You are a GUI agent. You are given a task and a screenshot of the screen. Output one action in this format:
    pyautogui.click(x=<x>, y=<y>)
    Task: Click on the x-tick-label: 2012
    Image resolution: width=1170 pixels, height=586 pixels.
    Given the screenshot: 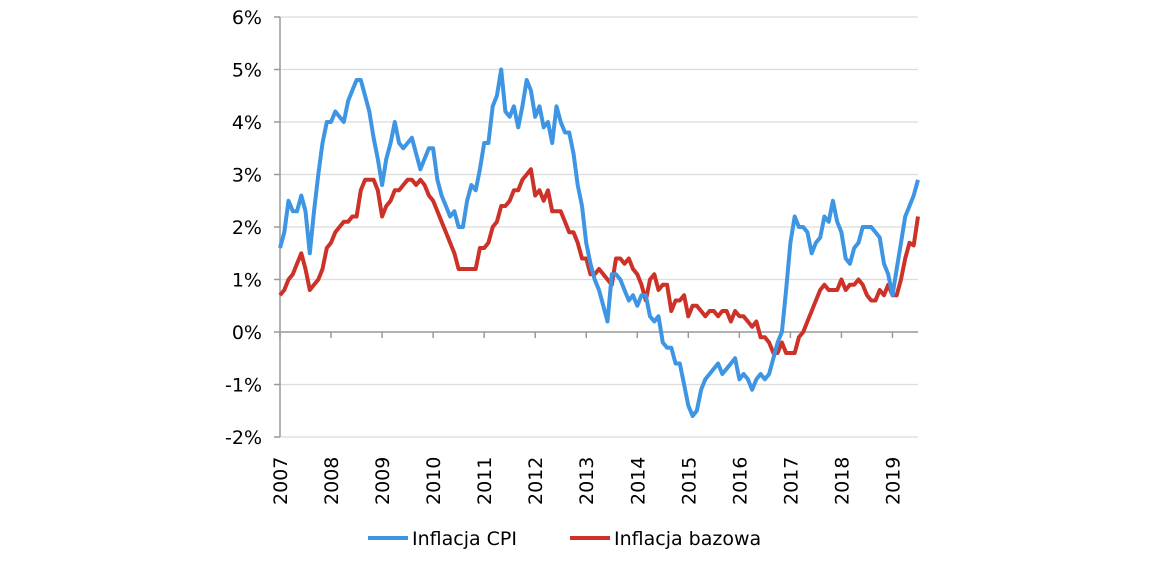 What is the action you would take?
    pyautogui.click(x=536, y=481)
    